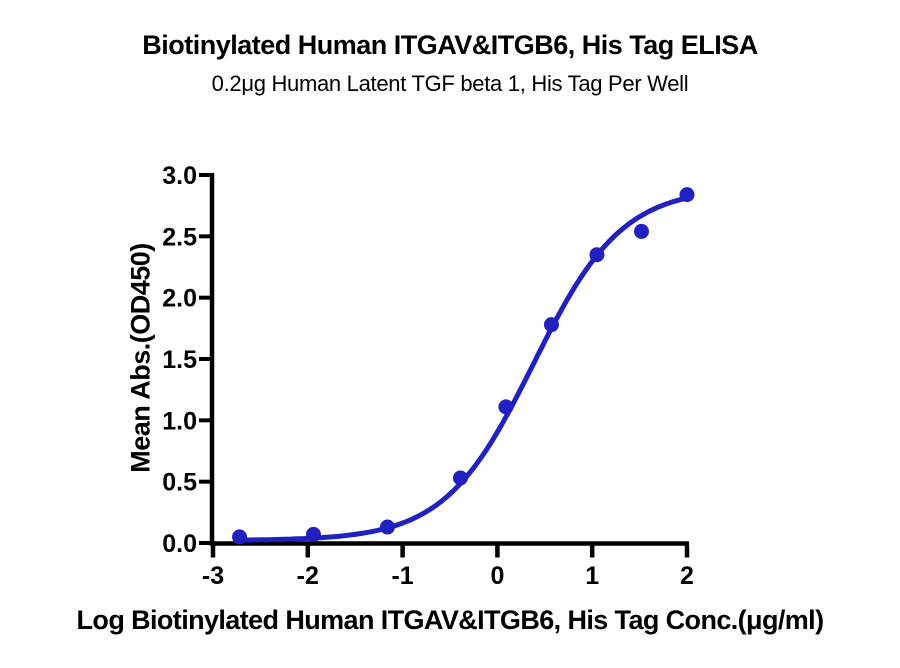 The width and height of the screenshot is (900, 668). I want to click on y-tick-label: 2.0, so click(179, 299).